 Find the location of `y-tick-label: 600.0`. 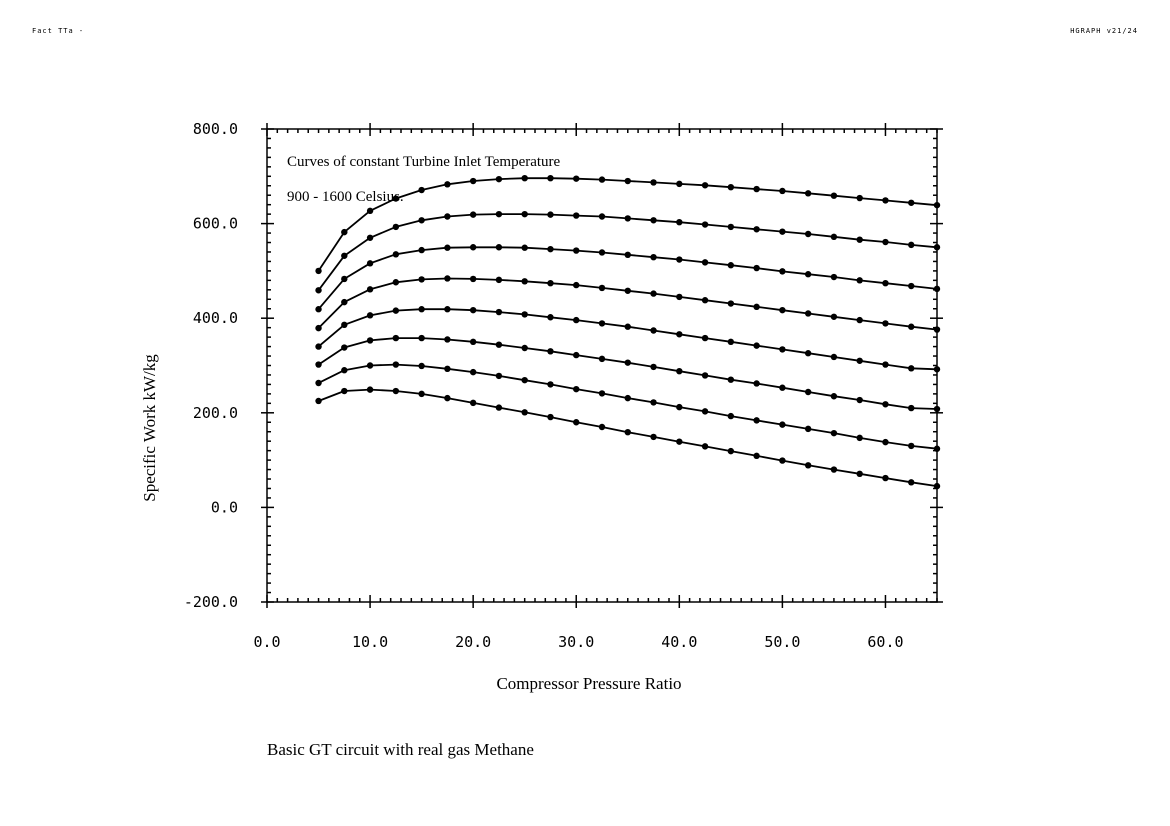

y-tick-label: 600.0 is located at coordinates (215, 224).